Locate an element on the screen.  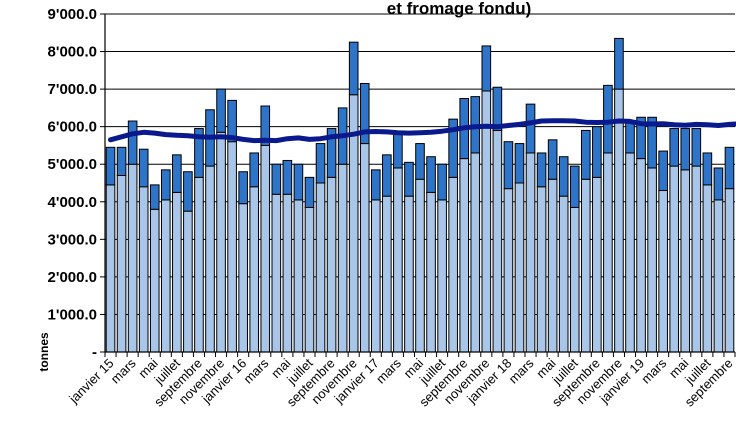
y-axis-label: tonnes is located at coordinates (44, 352).